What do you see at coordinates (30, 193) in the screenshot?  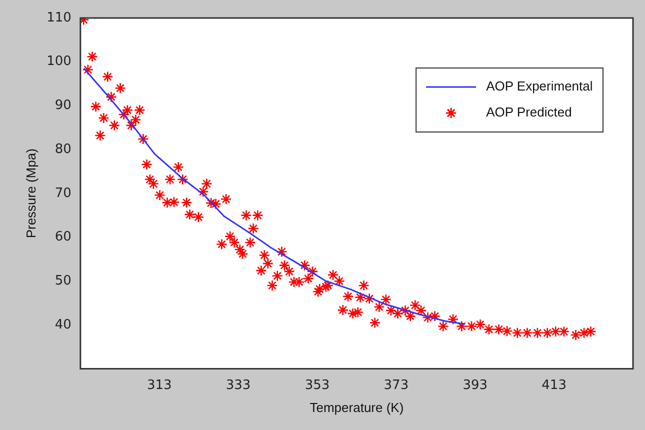 I see `y-axis-title: Pressure (Mpa)` at bounding box center [30, 193].